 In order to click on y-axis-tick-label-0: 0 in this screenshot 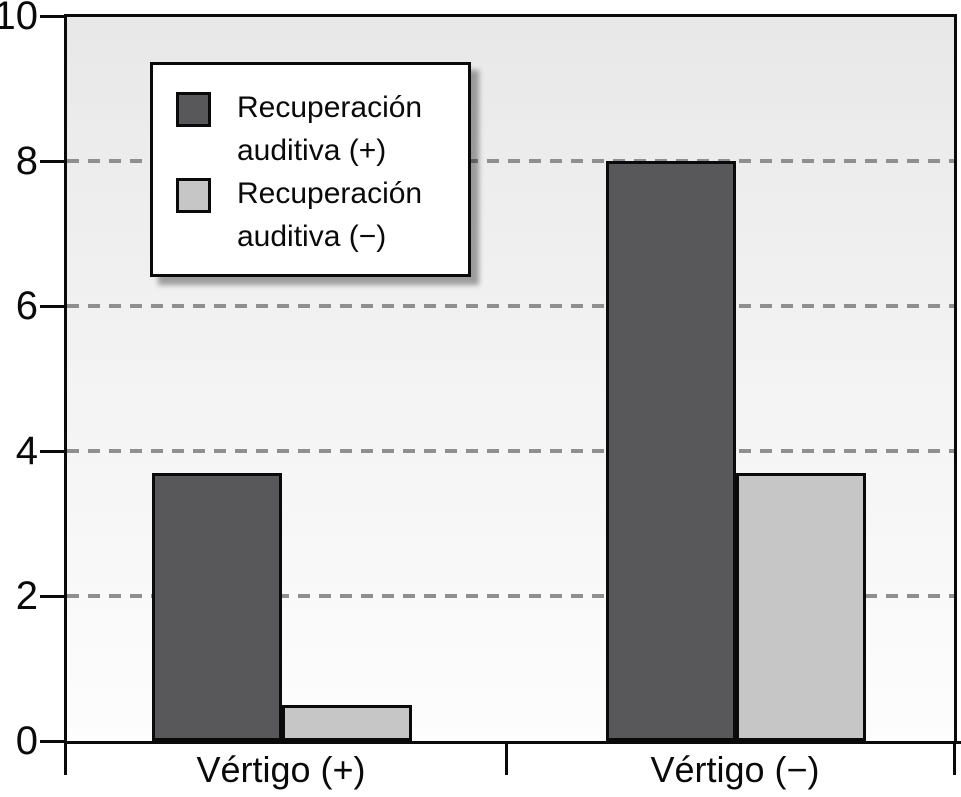, I will do `click(26, 741)`.